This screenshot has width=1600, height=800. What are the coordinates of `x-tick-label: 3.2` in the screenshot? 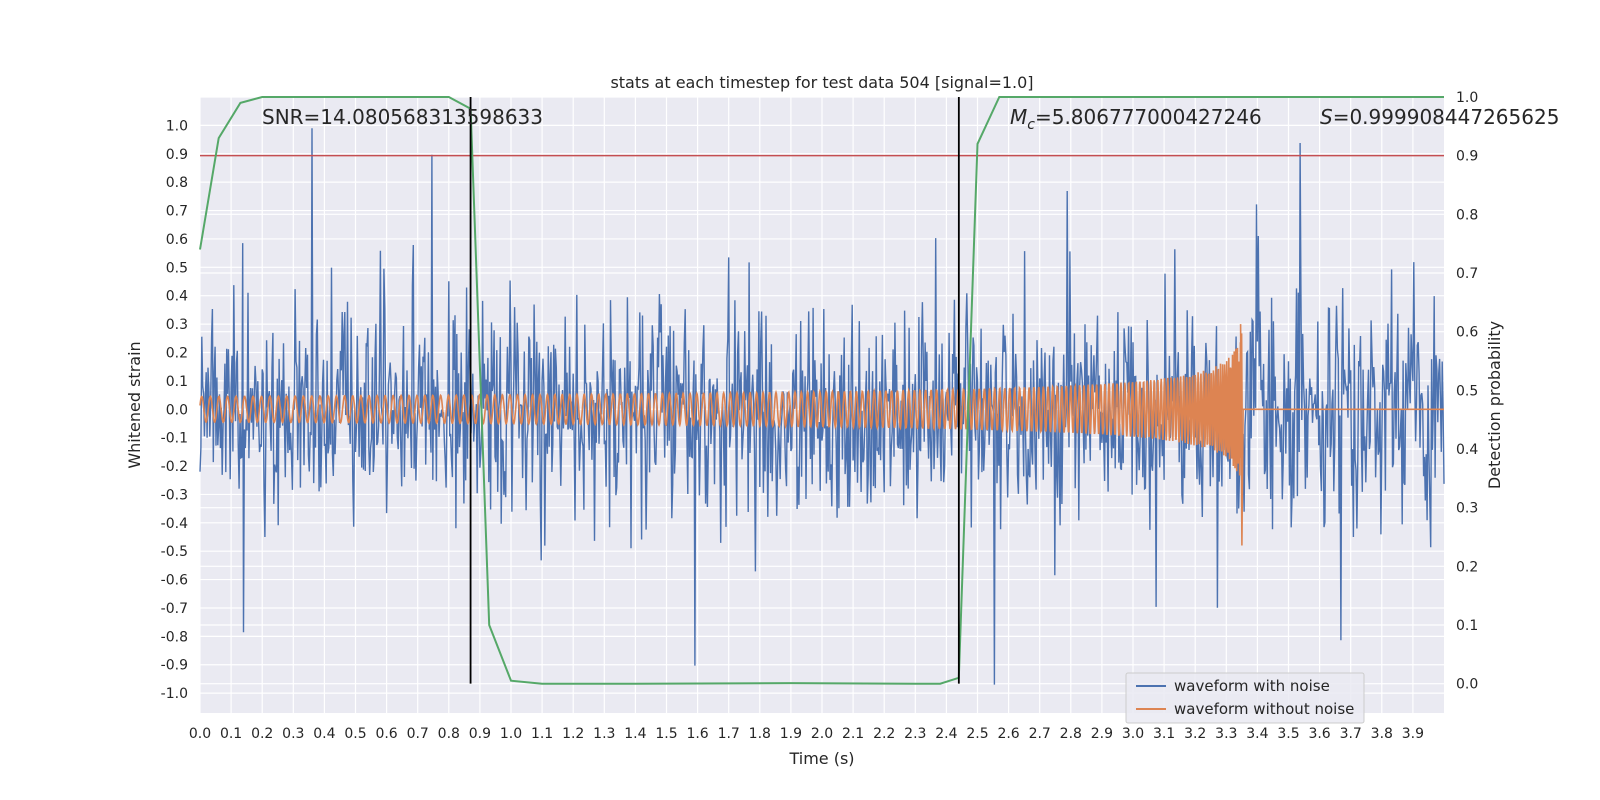 It's located at (1195, 734).